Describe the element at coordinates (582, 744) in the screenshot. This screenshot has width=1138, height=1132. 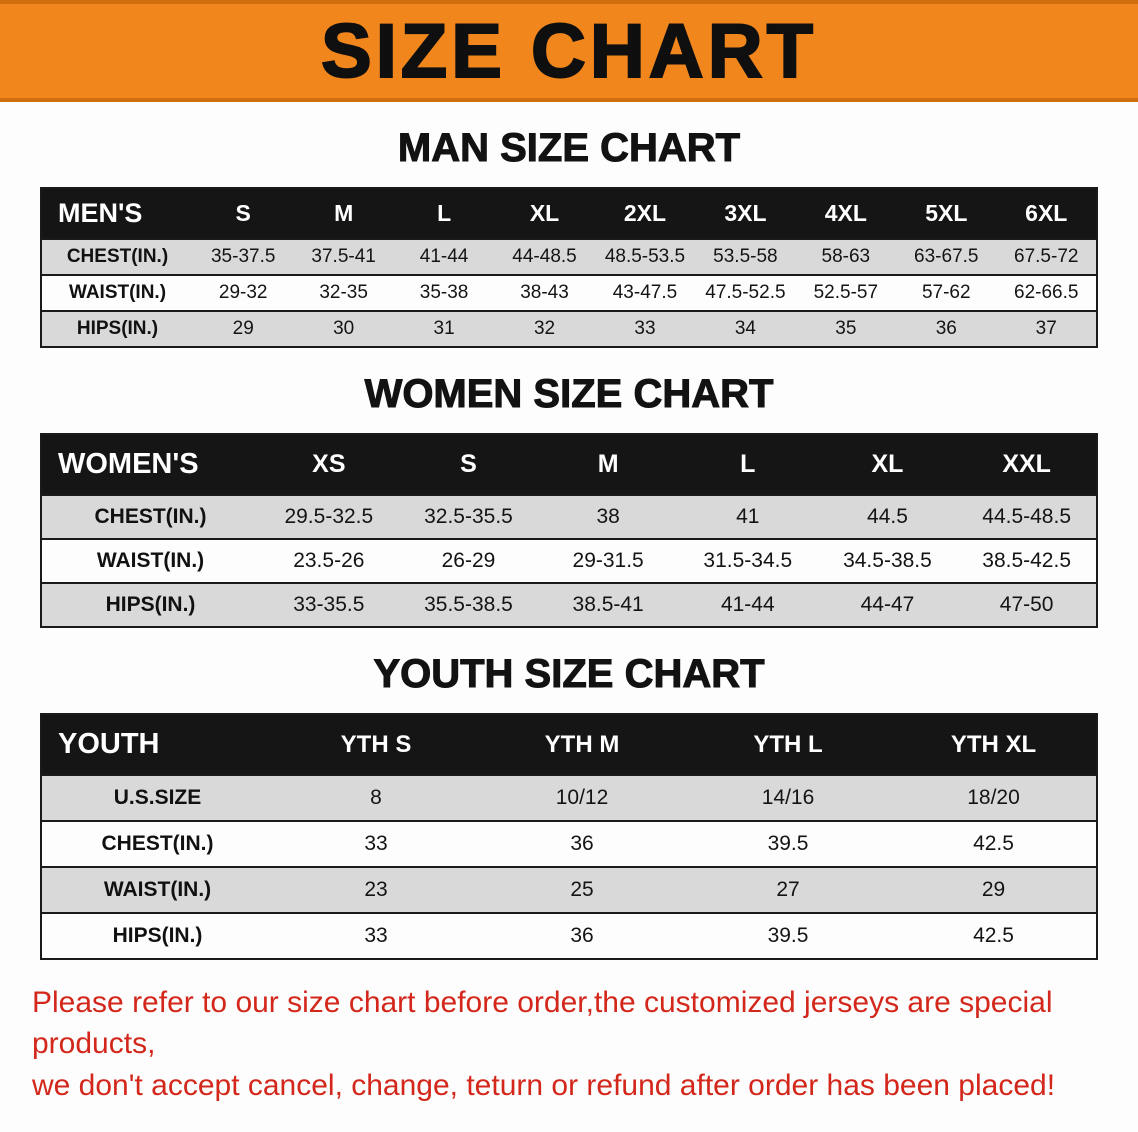
I see `size-header-cell: YTH M` at that location.